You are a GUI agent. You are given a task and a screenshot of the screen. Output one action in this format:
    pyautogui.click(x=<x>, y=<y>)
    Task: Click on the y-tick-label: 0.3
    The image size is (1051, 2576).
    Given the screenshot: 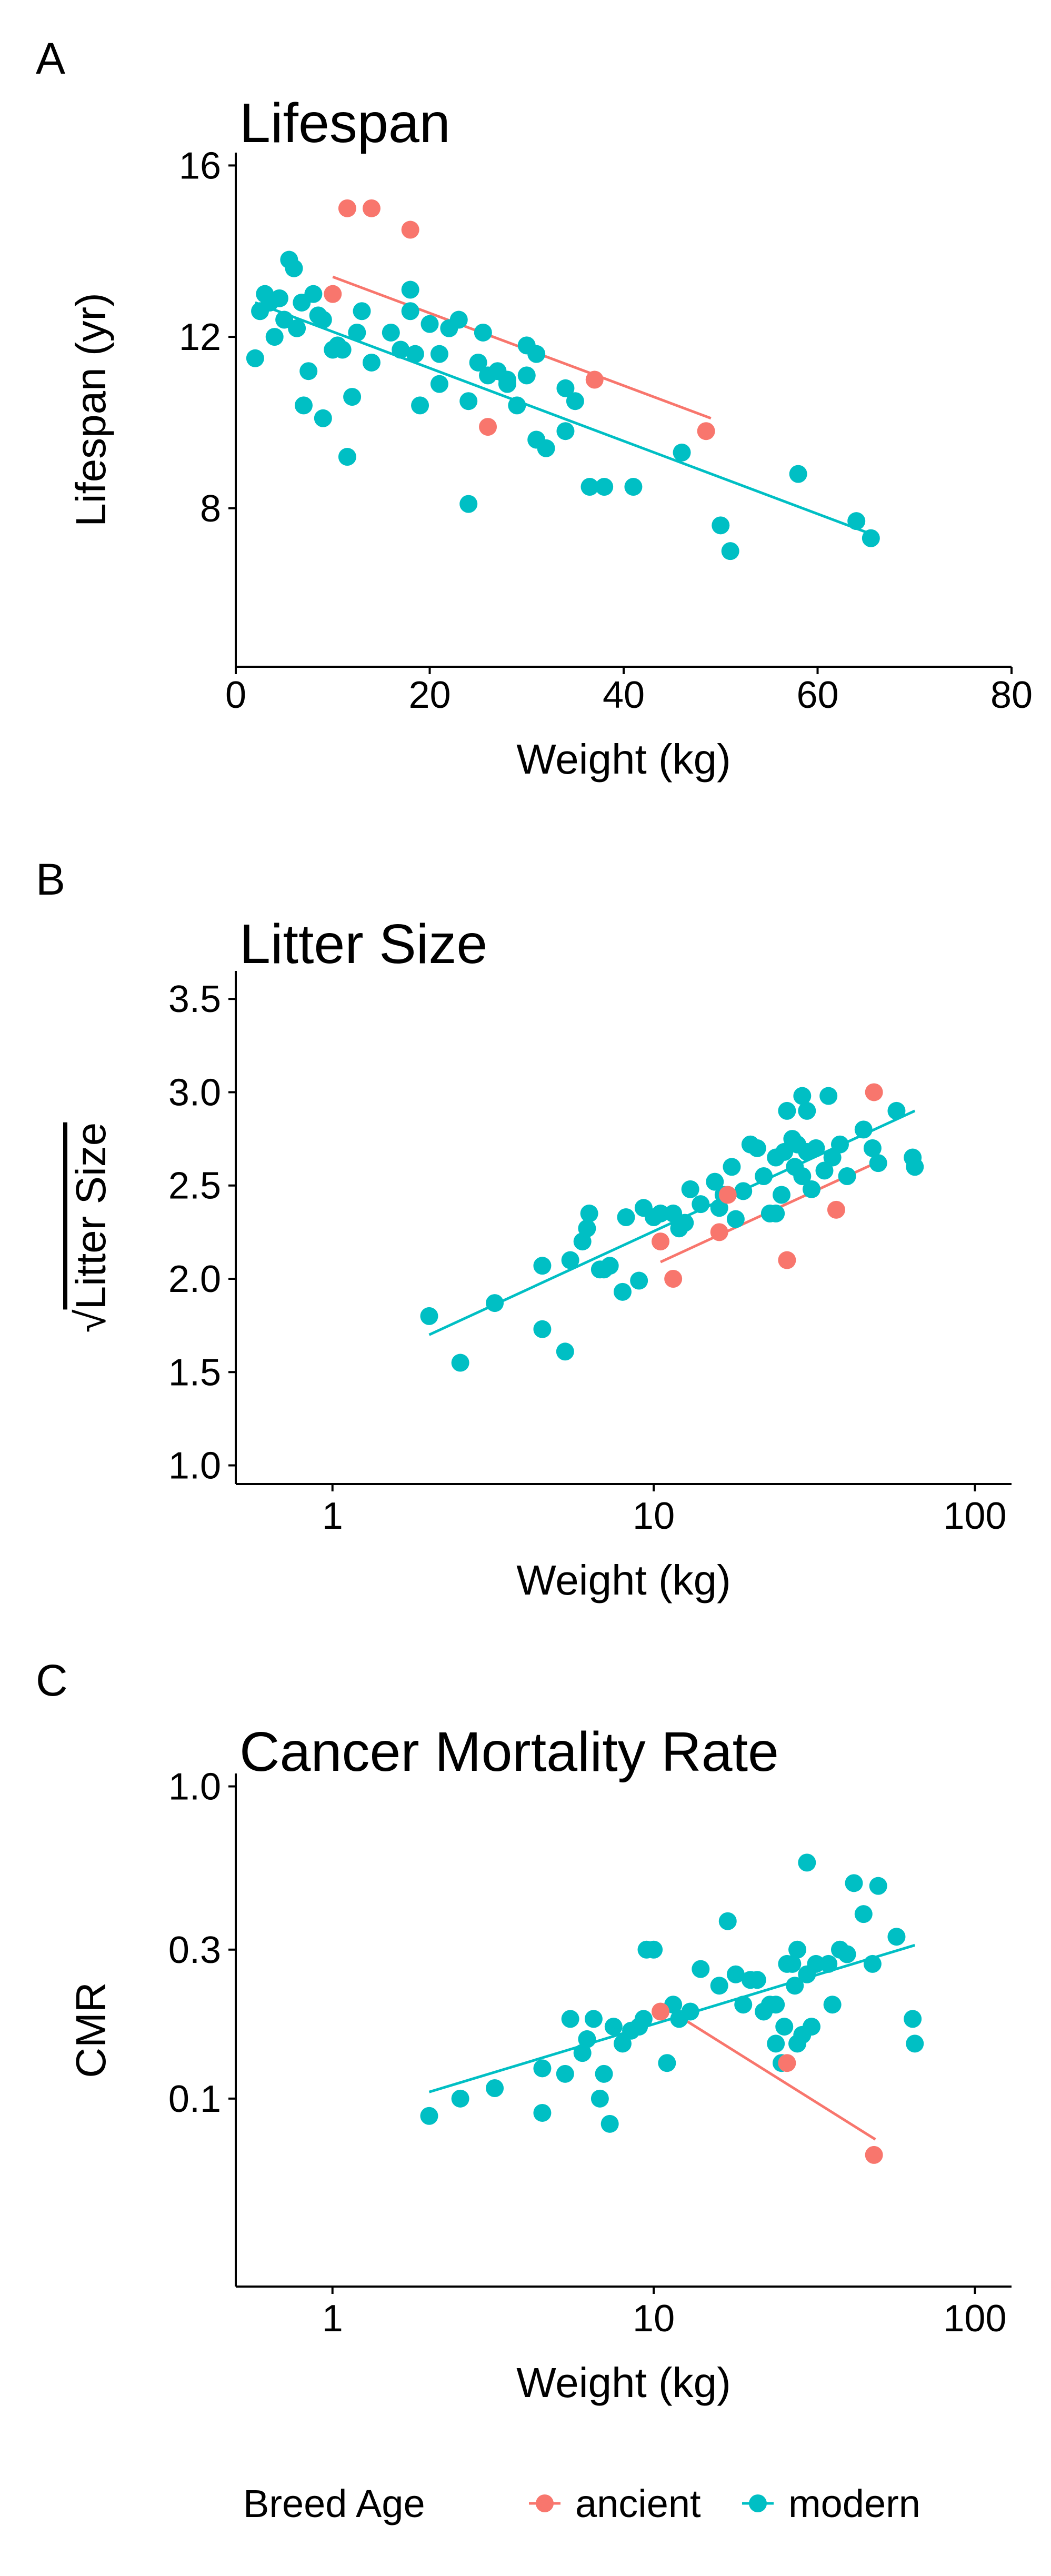 What is the action you would take?
    pyautogui.click(x=194, y=1950)
    